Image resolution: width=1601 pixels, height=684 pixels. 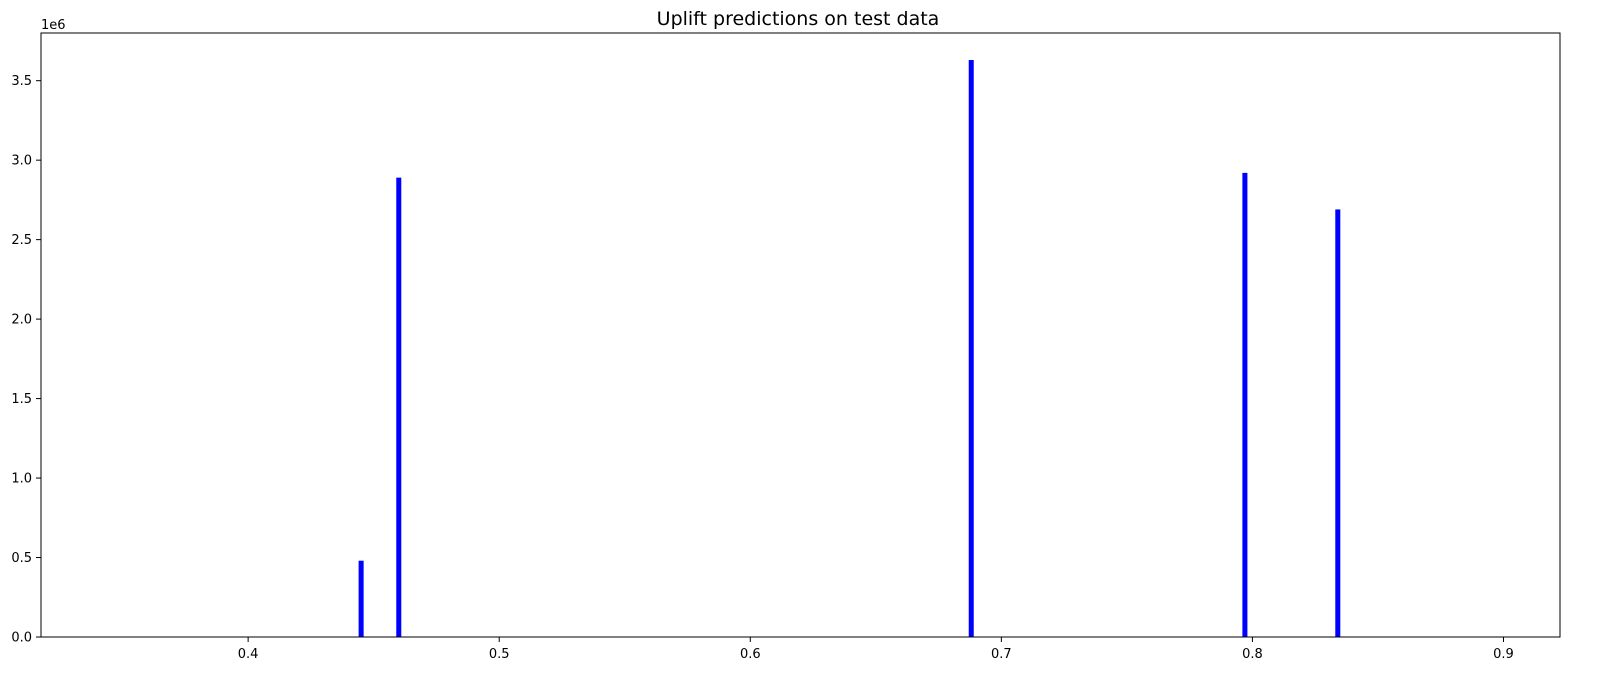 What do you see at coordinates (21, 240) in the screenshot?
I see `y-tick-label: 2.5` at bounding box center [21, 240].